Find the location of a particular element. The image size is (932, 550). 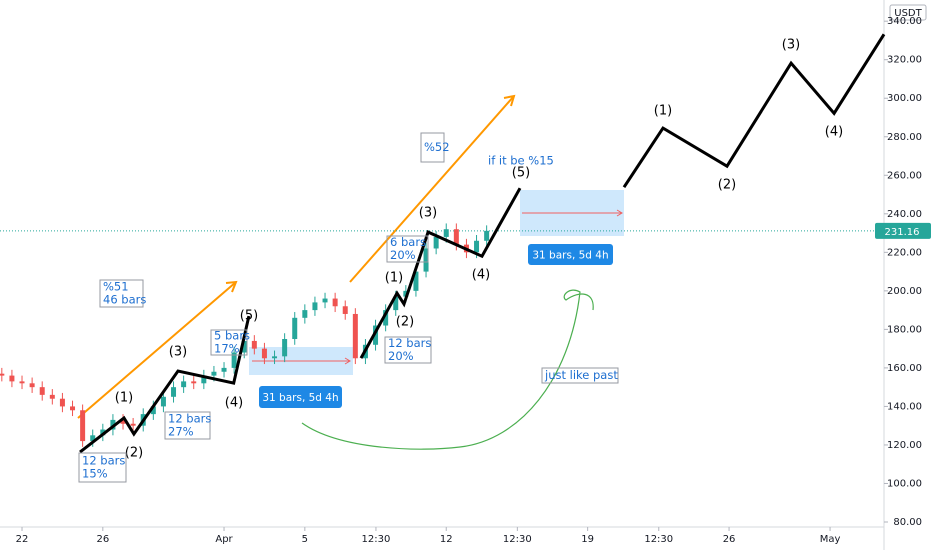

x-tick-label: May is located at coordinates (830, 539).